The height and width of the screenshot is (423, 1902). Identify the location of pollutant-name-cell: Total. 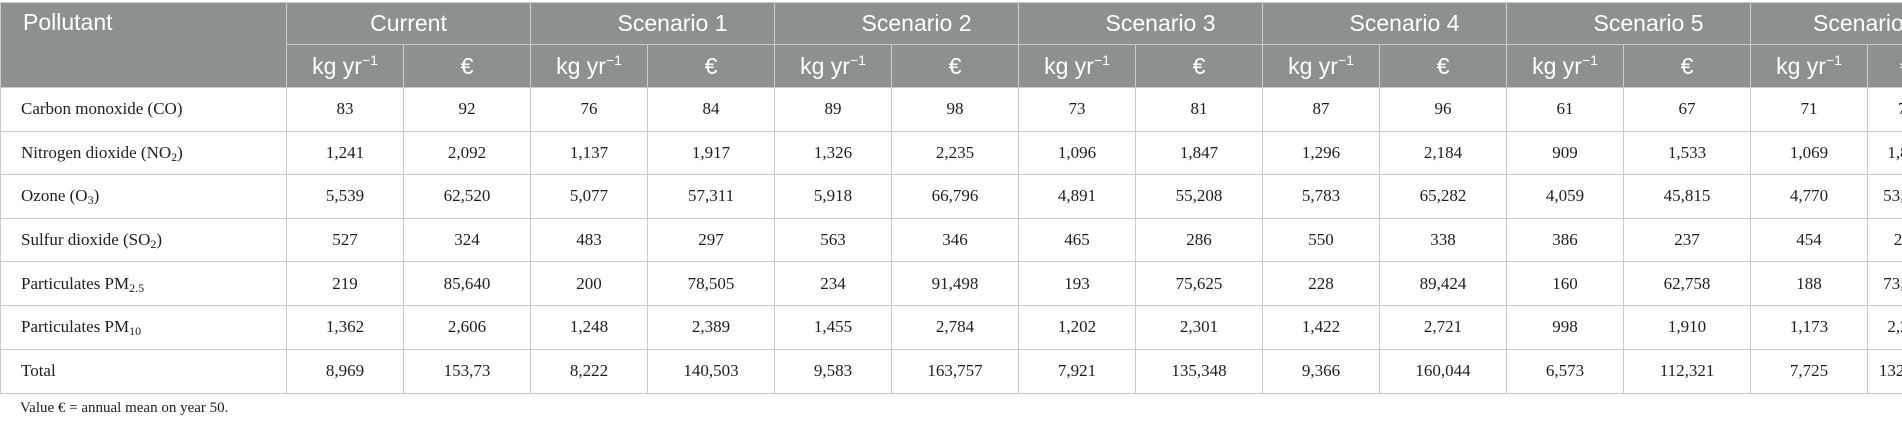
(143, 371).